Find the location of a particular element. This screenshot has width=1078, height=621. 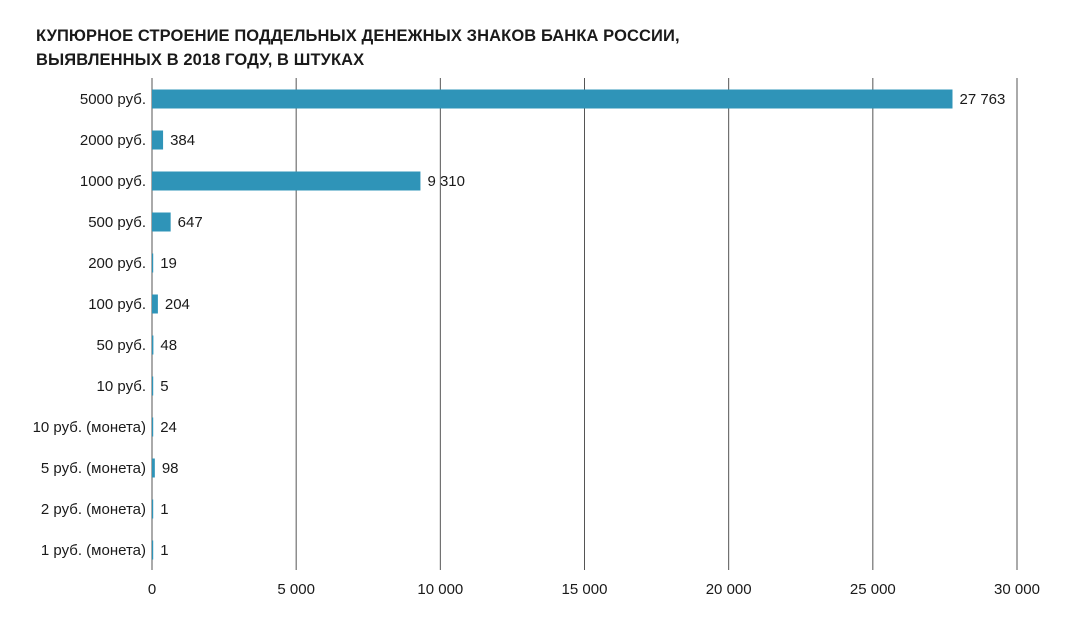

category-label-6: 50 руб. is located at coordinates (121, 345).